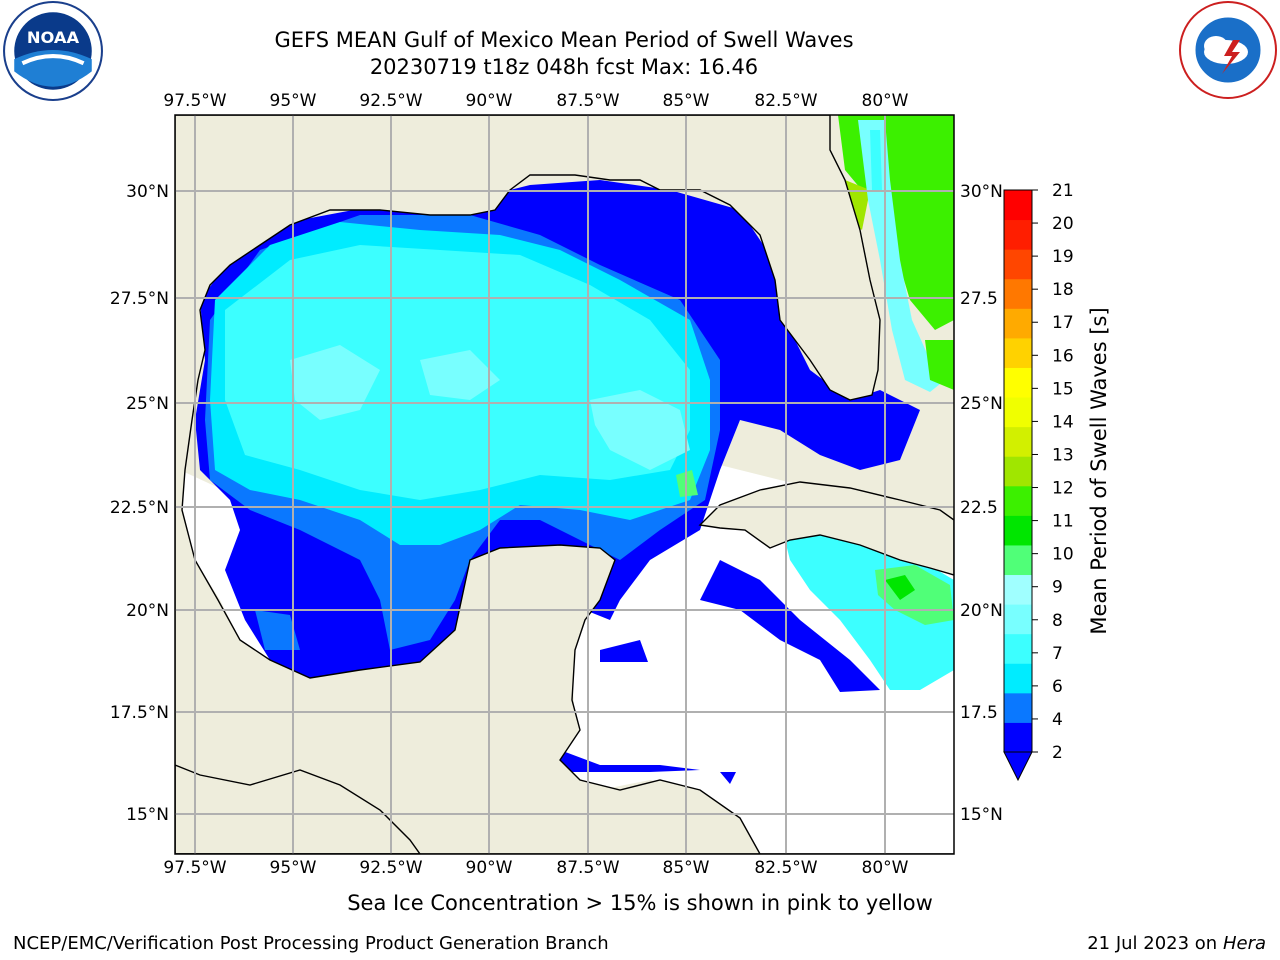 This screenshot has height=960, width=1280. Describe the element at coordinates (390, 101) in the screenshot. I see `lon-label-top: 92.5°W` at that location.